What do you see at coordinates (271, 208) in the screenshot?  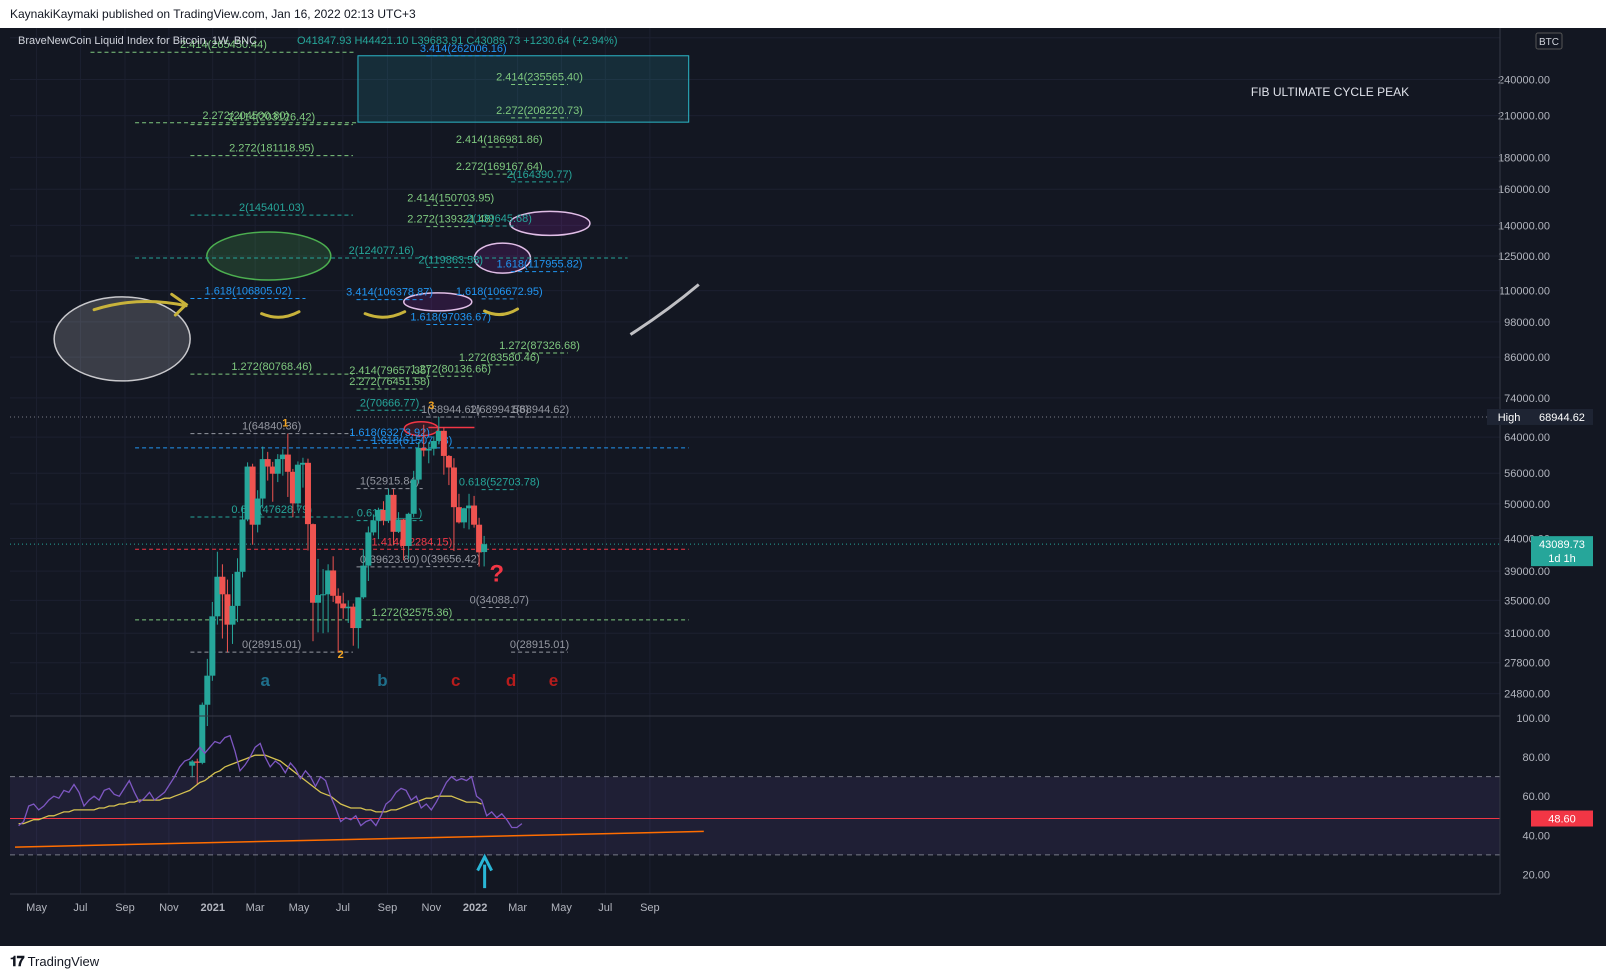 I see `fib-level-label: 2(145401.03)` at bounding box center [271, 208].